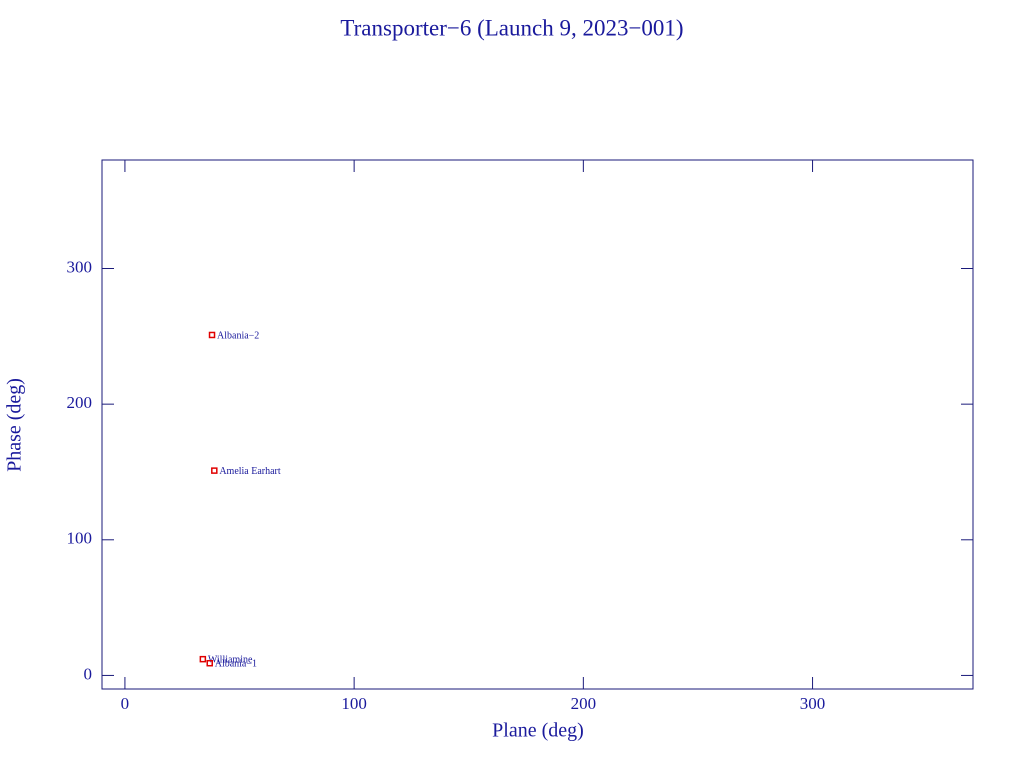 Image resolution: width=1024 pixels, height=768 pixels. I want to click on point-label: Williamine, so click(230, 659).